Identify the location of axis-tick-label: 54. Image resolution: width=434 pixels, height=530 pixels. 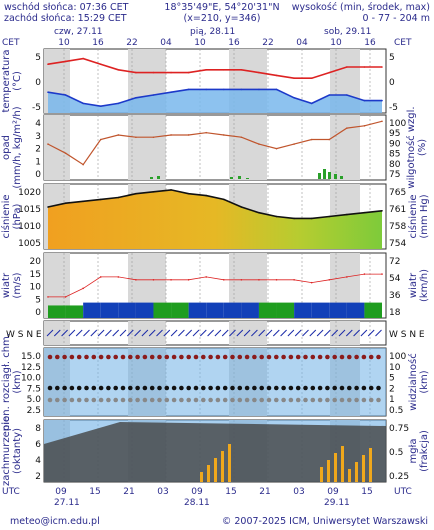
(395, 279).